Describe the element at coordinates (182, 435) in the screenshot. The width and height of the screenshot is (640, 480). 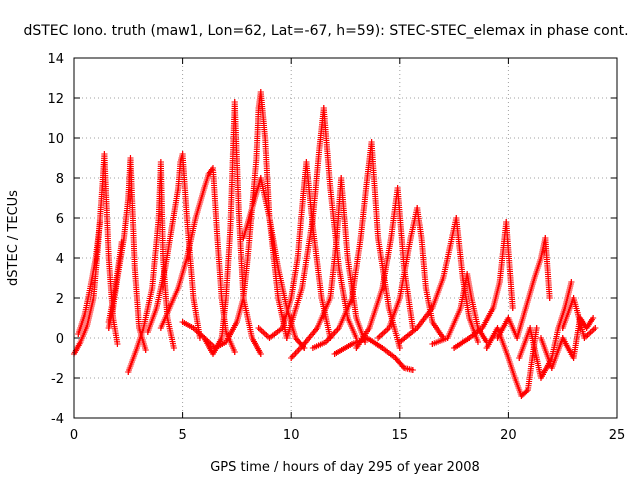
I see `x-tick-label: 5` at that location.